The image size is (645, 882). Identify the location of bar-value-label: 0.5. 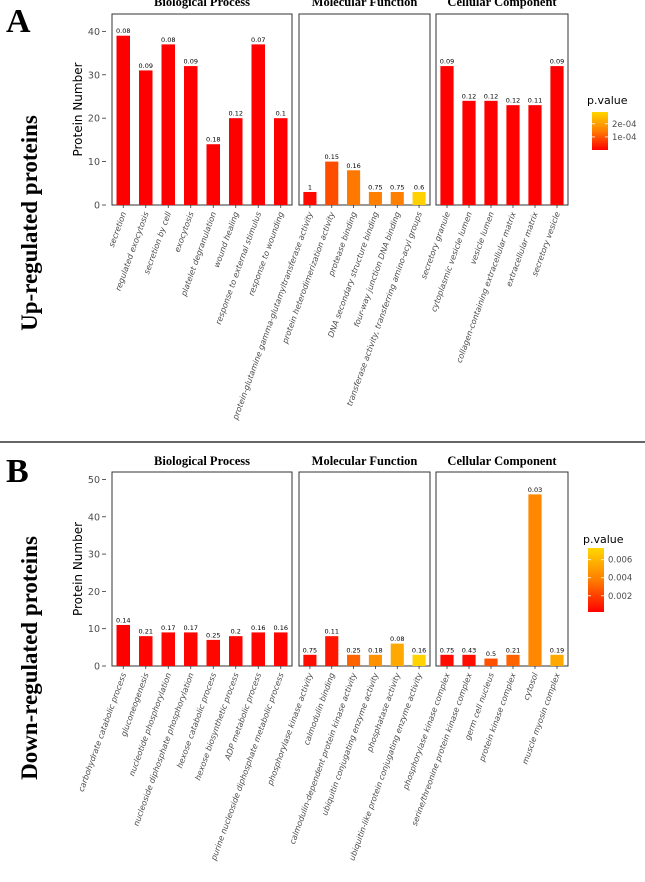
(491, 654).